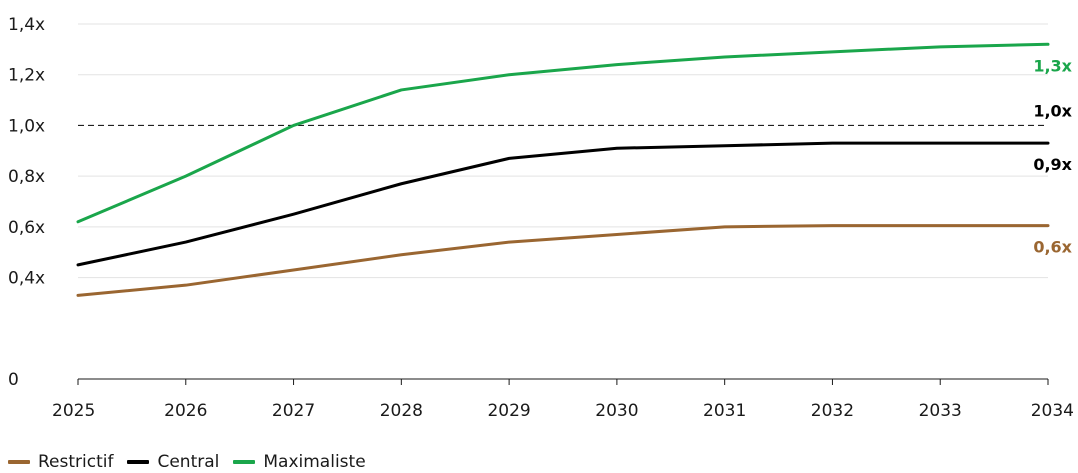  Describe the element at coordinates (26, 25) in the screenshot. I see `y-tick-label: 1,4x` at that location.